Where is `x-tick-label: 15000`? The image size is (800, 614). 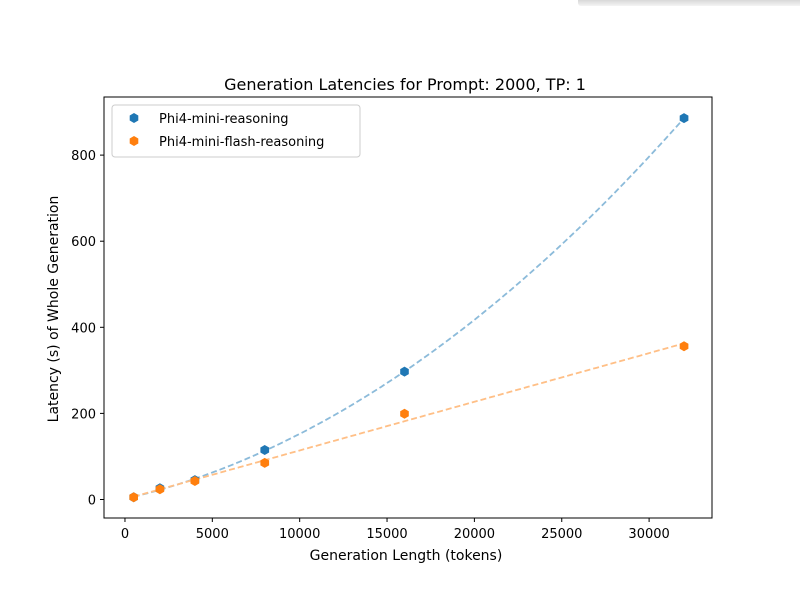
x-tick-label: 15000 is located at coordinates (386, 534).